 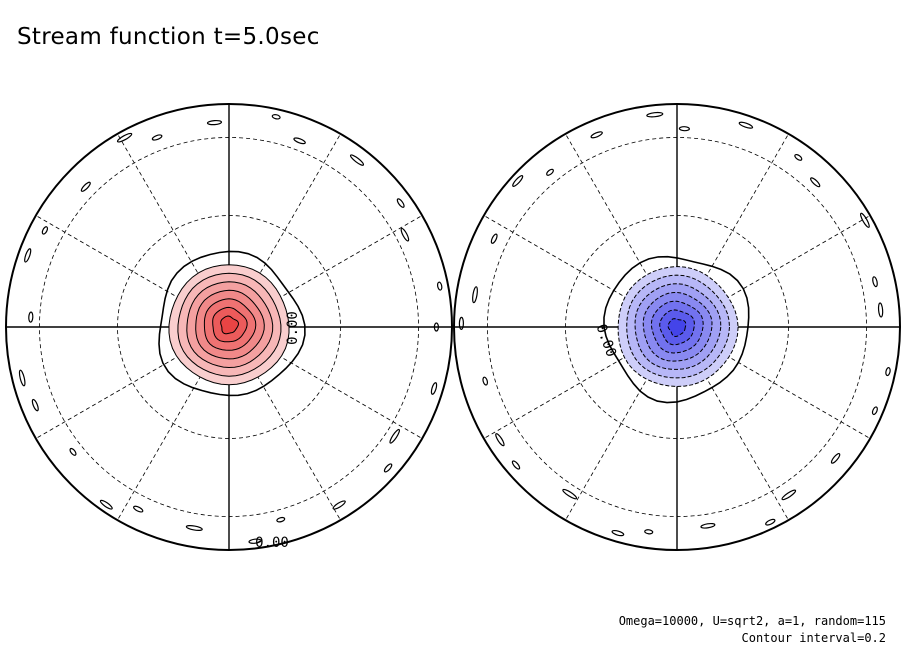 I want to click on parameter-caption: Omega=10000, U=sqrt2, a=1, random=115, so click(x=752, y=621).